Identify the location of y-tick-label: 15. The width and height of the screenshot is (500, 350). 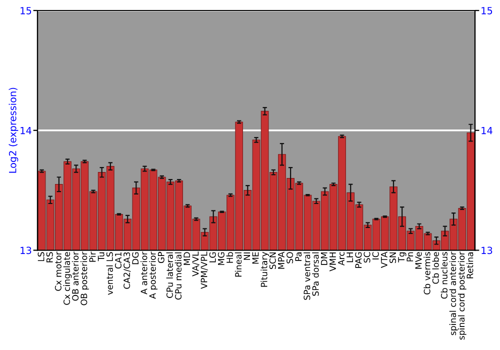
(26, 10).